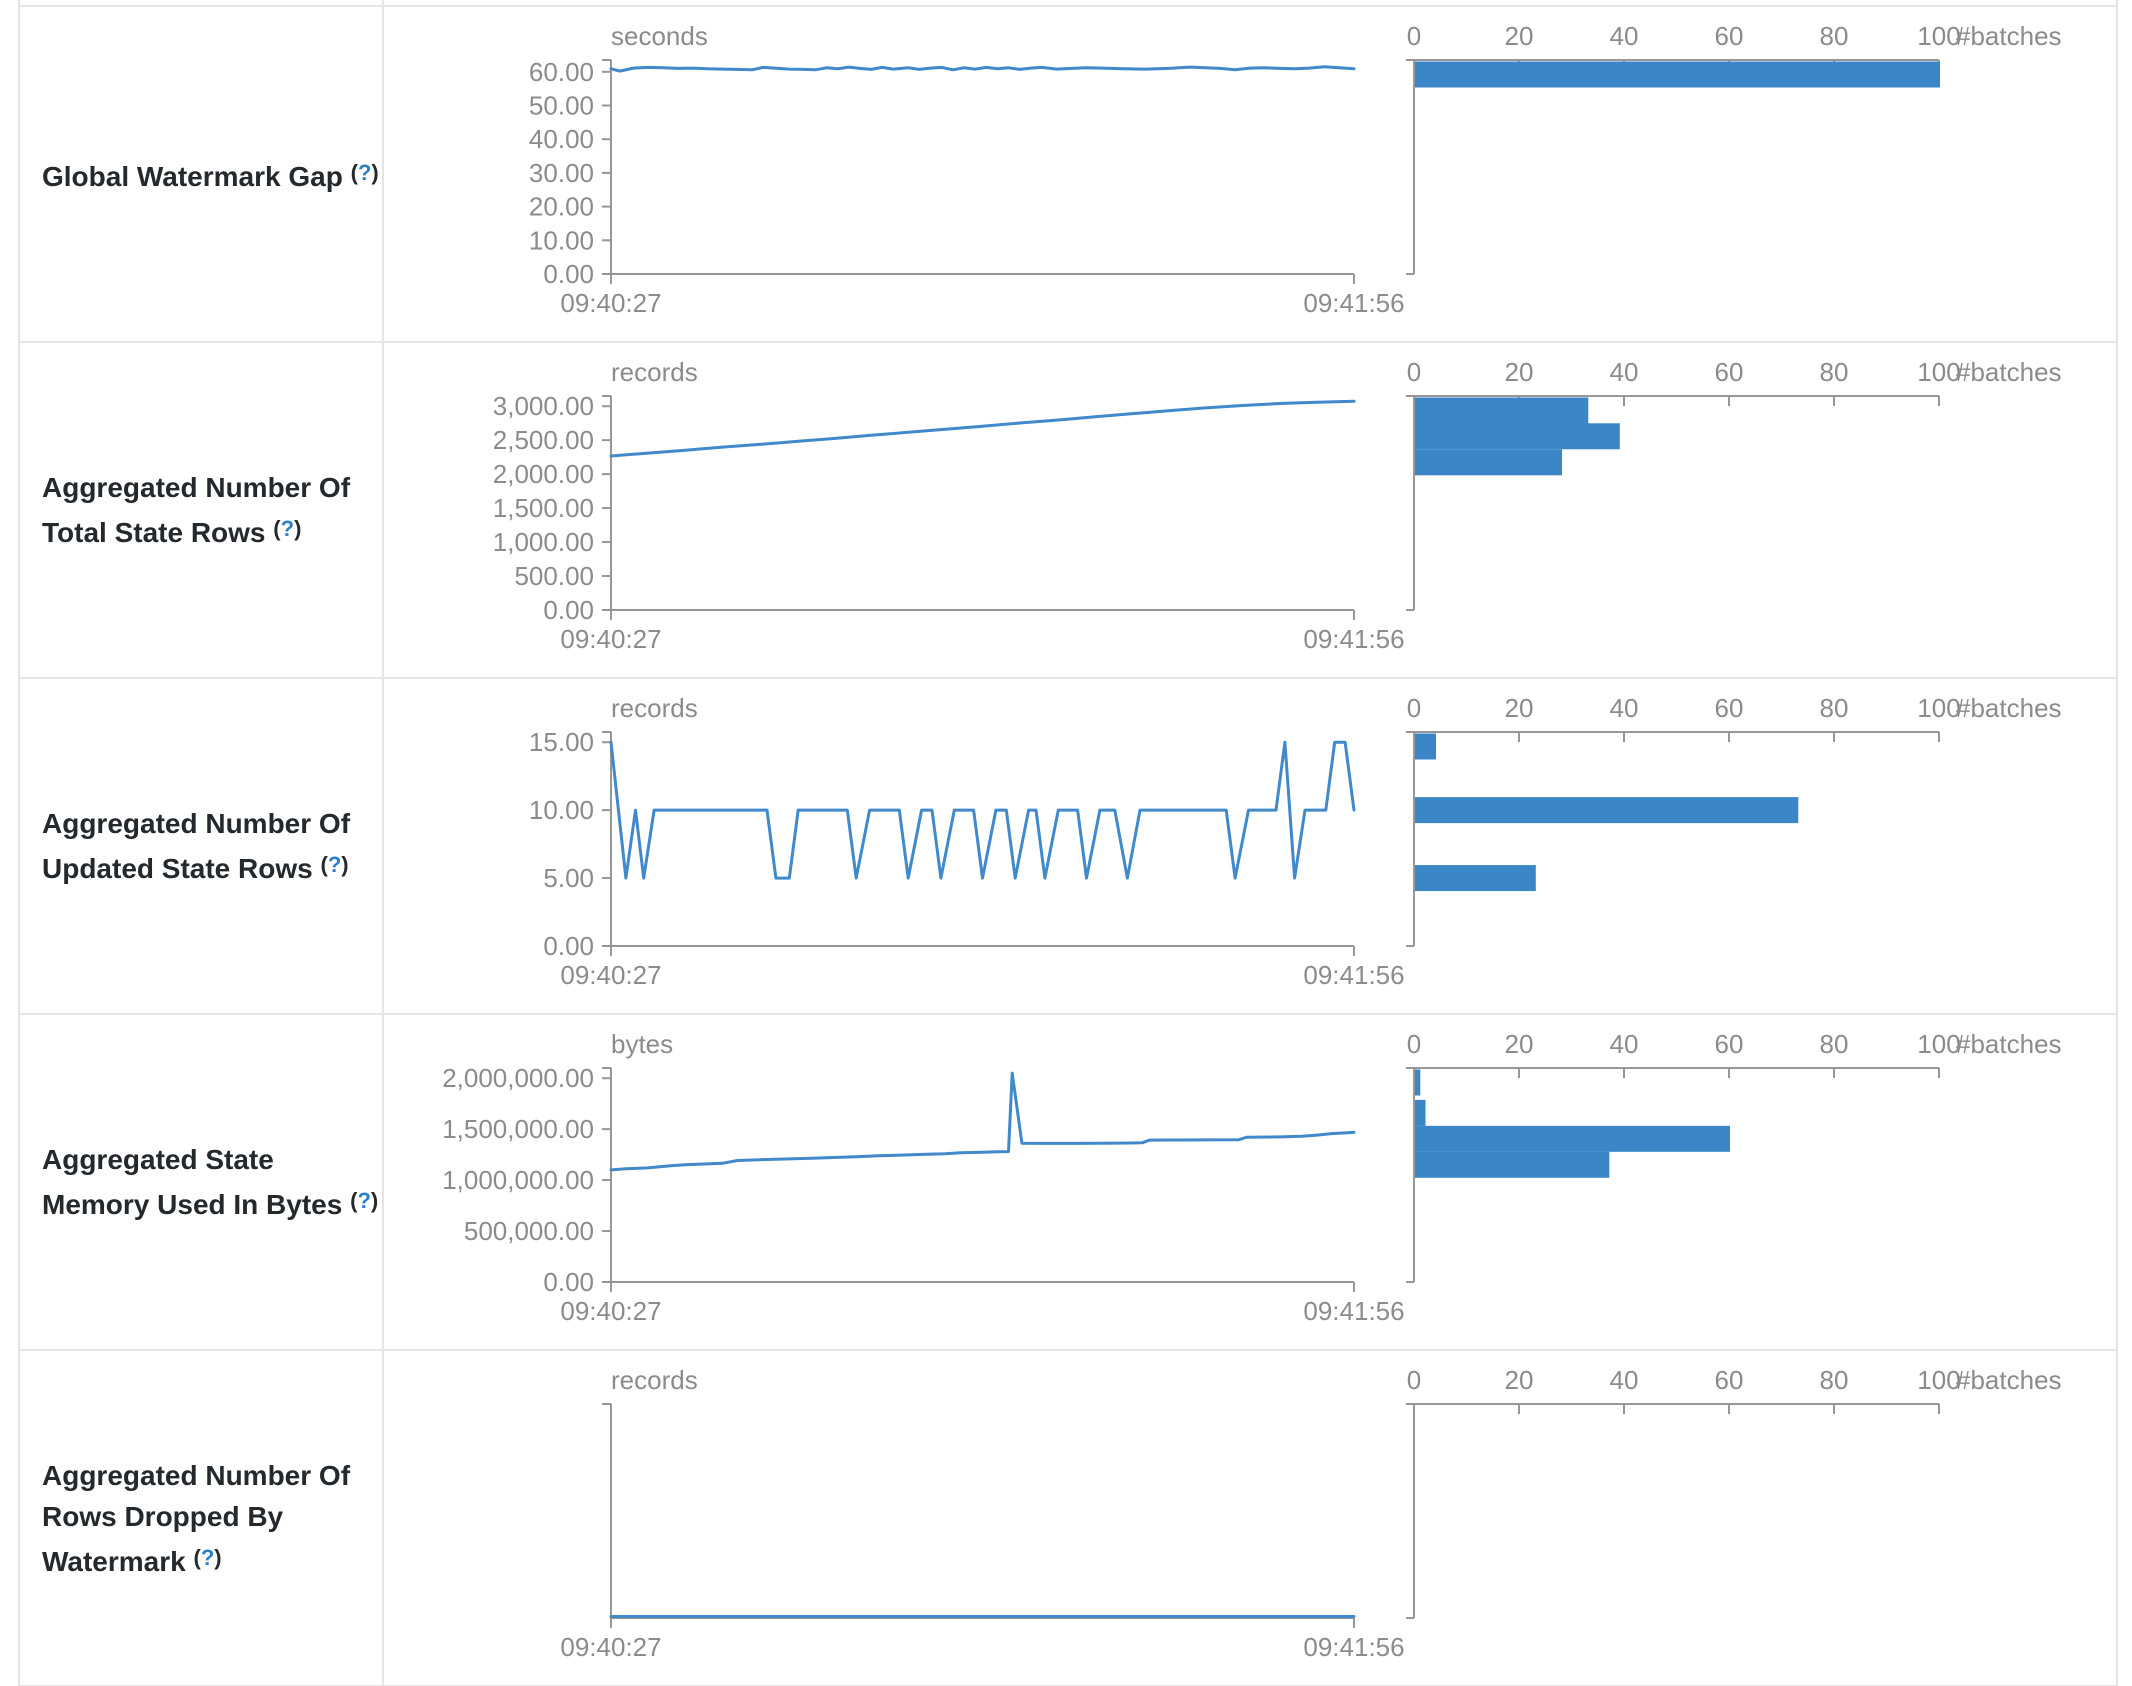  What do you see at coordinates (561, 105) in the screenshot?
I see `svg-text: 50.00` at bounding box center [561, 105].